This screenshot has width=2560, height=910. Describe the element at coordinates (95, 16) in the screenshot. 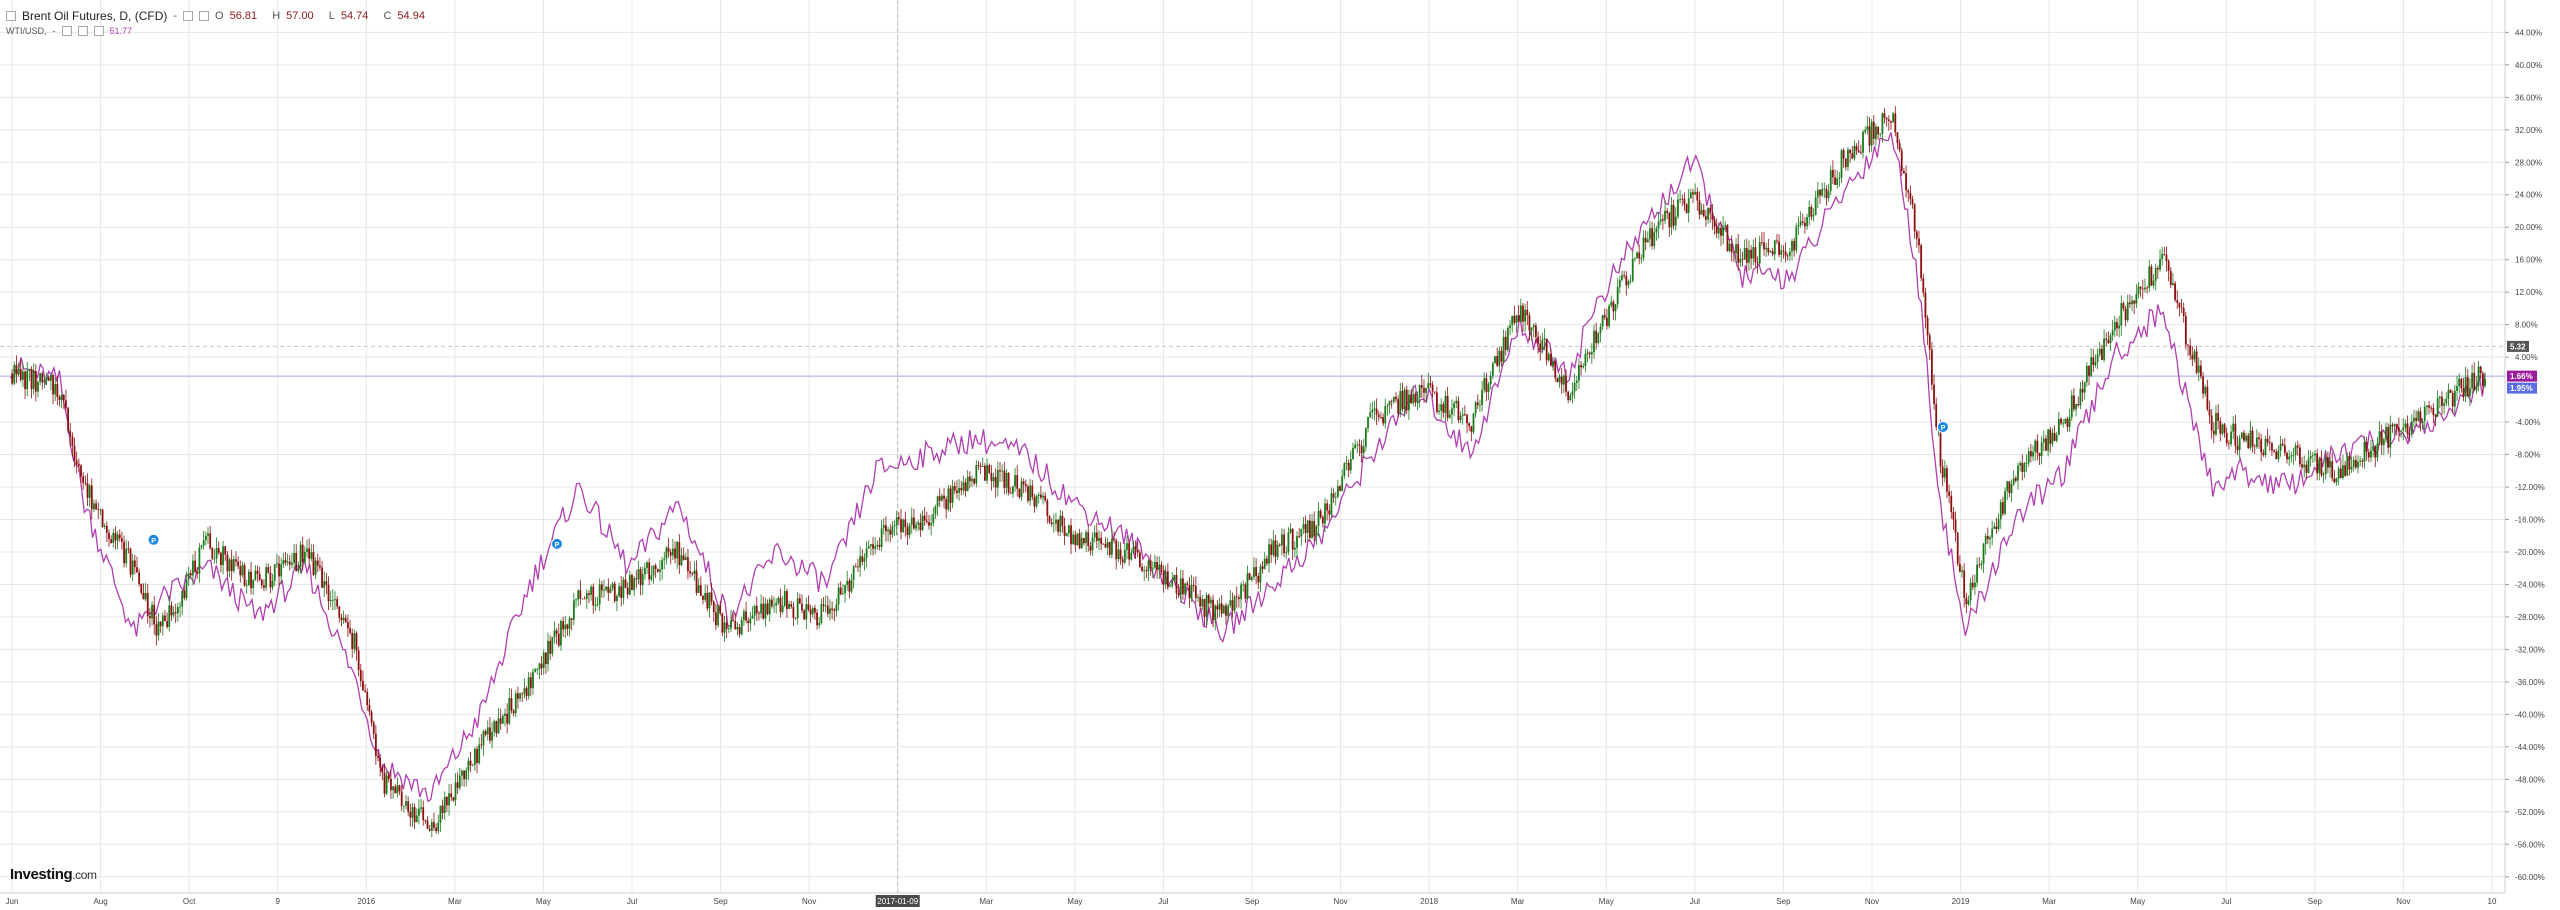

I see `symbol-title: Brent Oil Futures, D, (CFD)` at that location.